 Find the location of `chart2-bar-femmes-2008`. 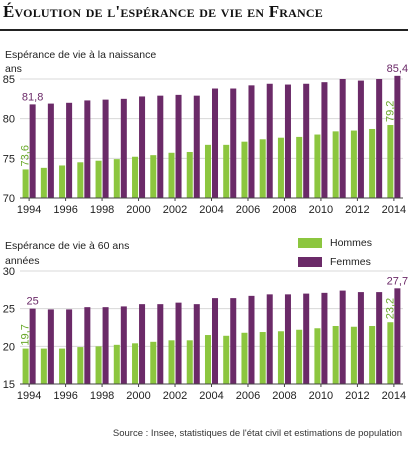

chart2-bar-femmes-2008 is located at coordinates (287, 339).